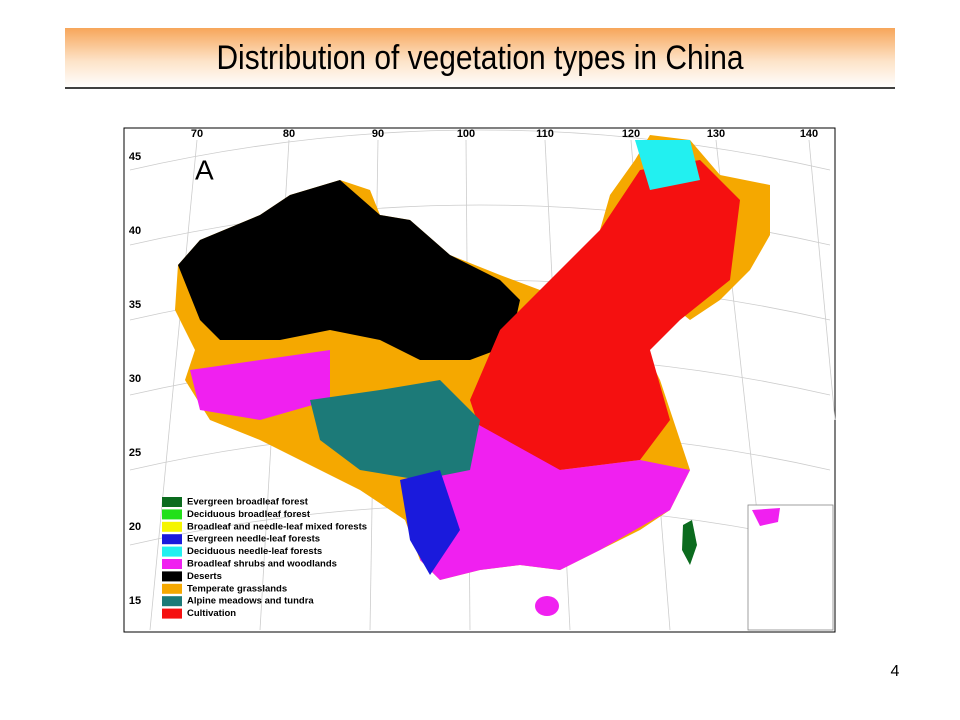  I want to click on legend-label: Broadleaf shrubs and woodlands, so click(262, 564).